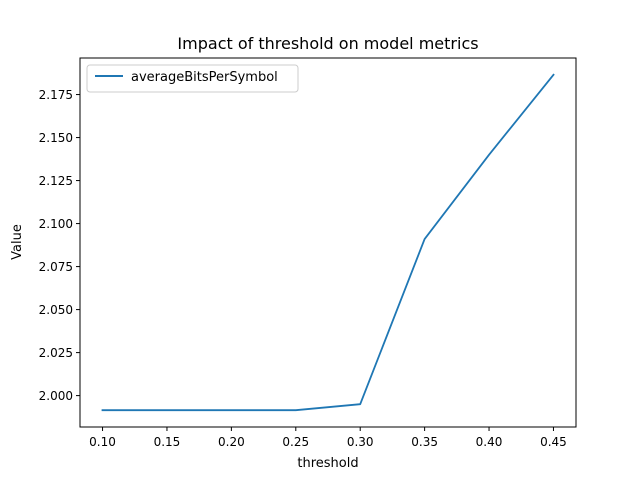  I want to click on y-tick-label: 2.050, so click(56, 310).